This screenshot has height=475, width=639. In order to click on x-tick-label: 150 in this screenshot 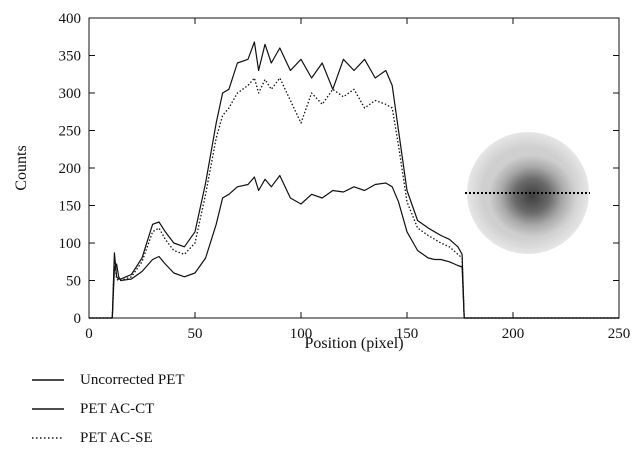, I will do `click(407, 334)`.